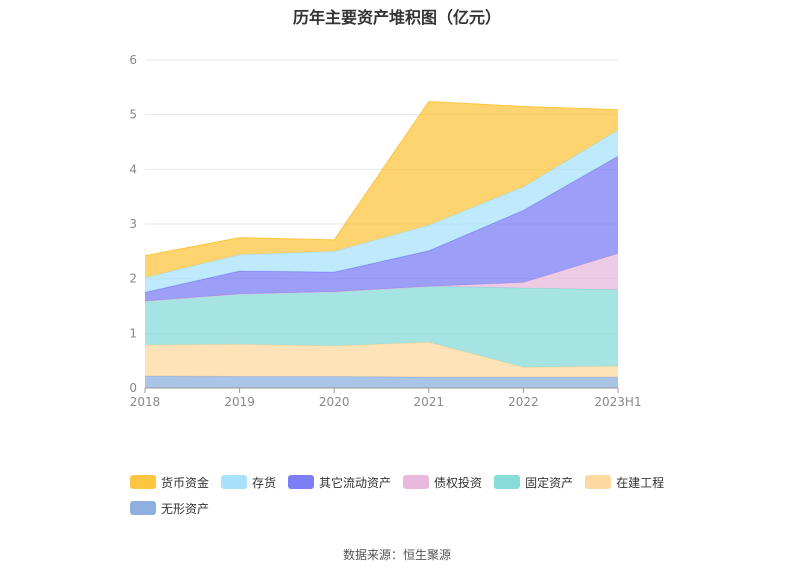 This screenshot has width=794, height=575. Describe the element at coordinates (185, 482) in the screenshot. I see `legend-label: 货币资金` at that location.